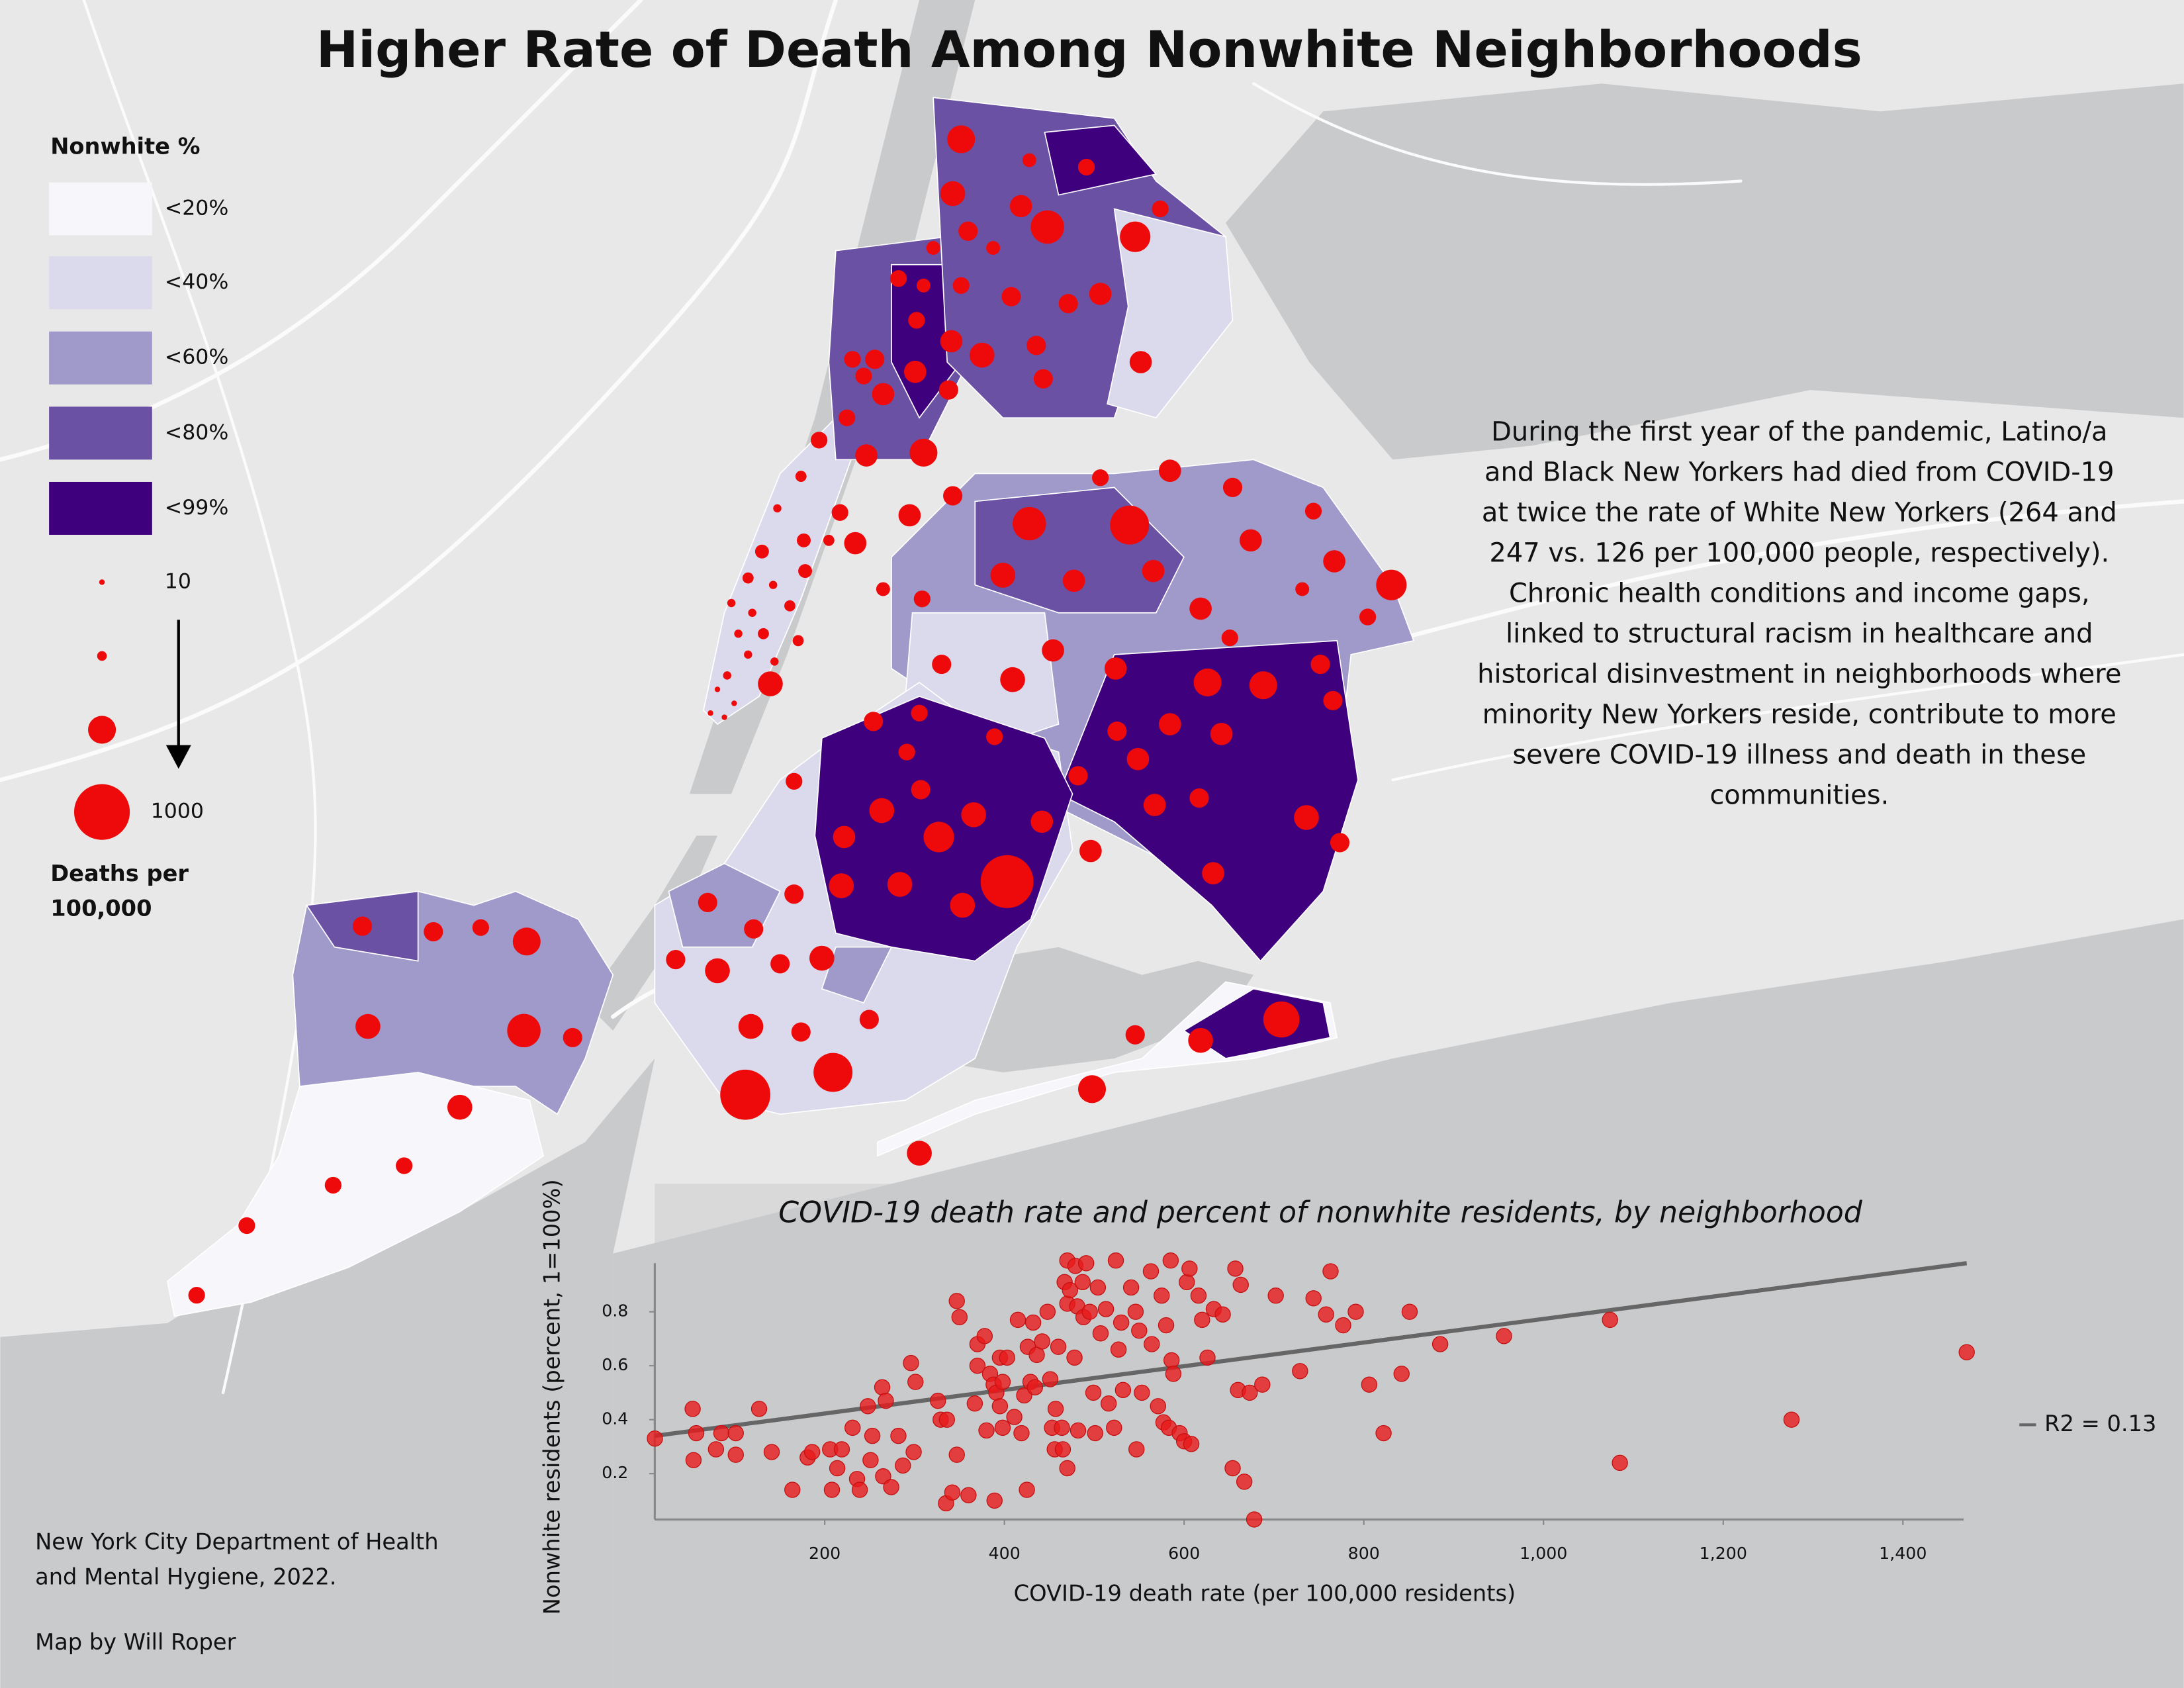  Describe the element at coordinates (615, 1419) in the screenshot. I see `y-tick-label: 0.4` at that location.